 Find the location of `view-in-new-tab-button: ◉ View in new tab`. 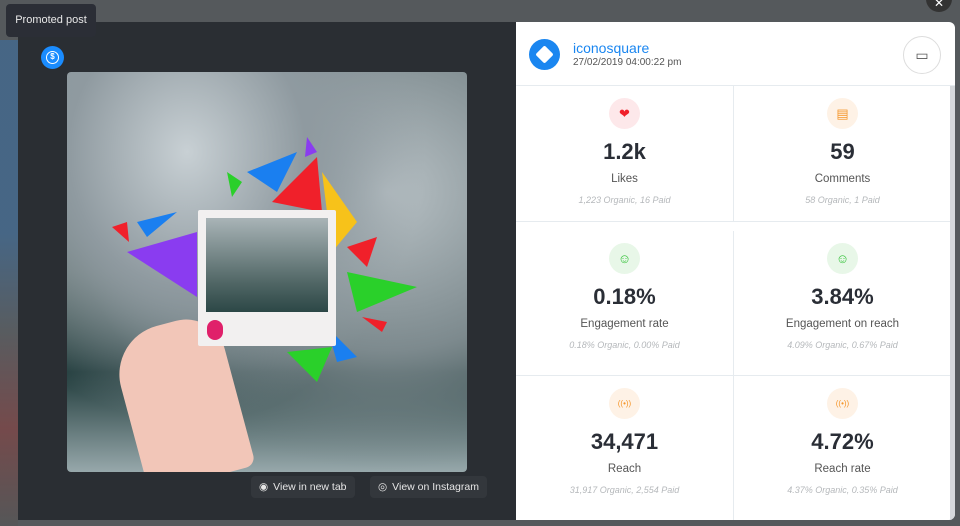

view-in-new-tab-button: ◉ View in new tab is located at coordinates (303, 487).